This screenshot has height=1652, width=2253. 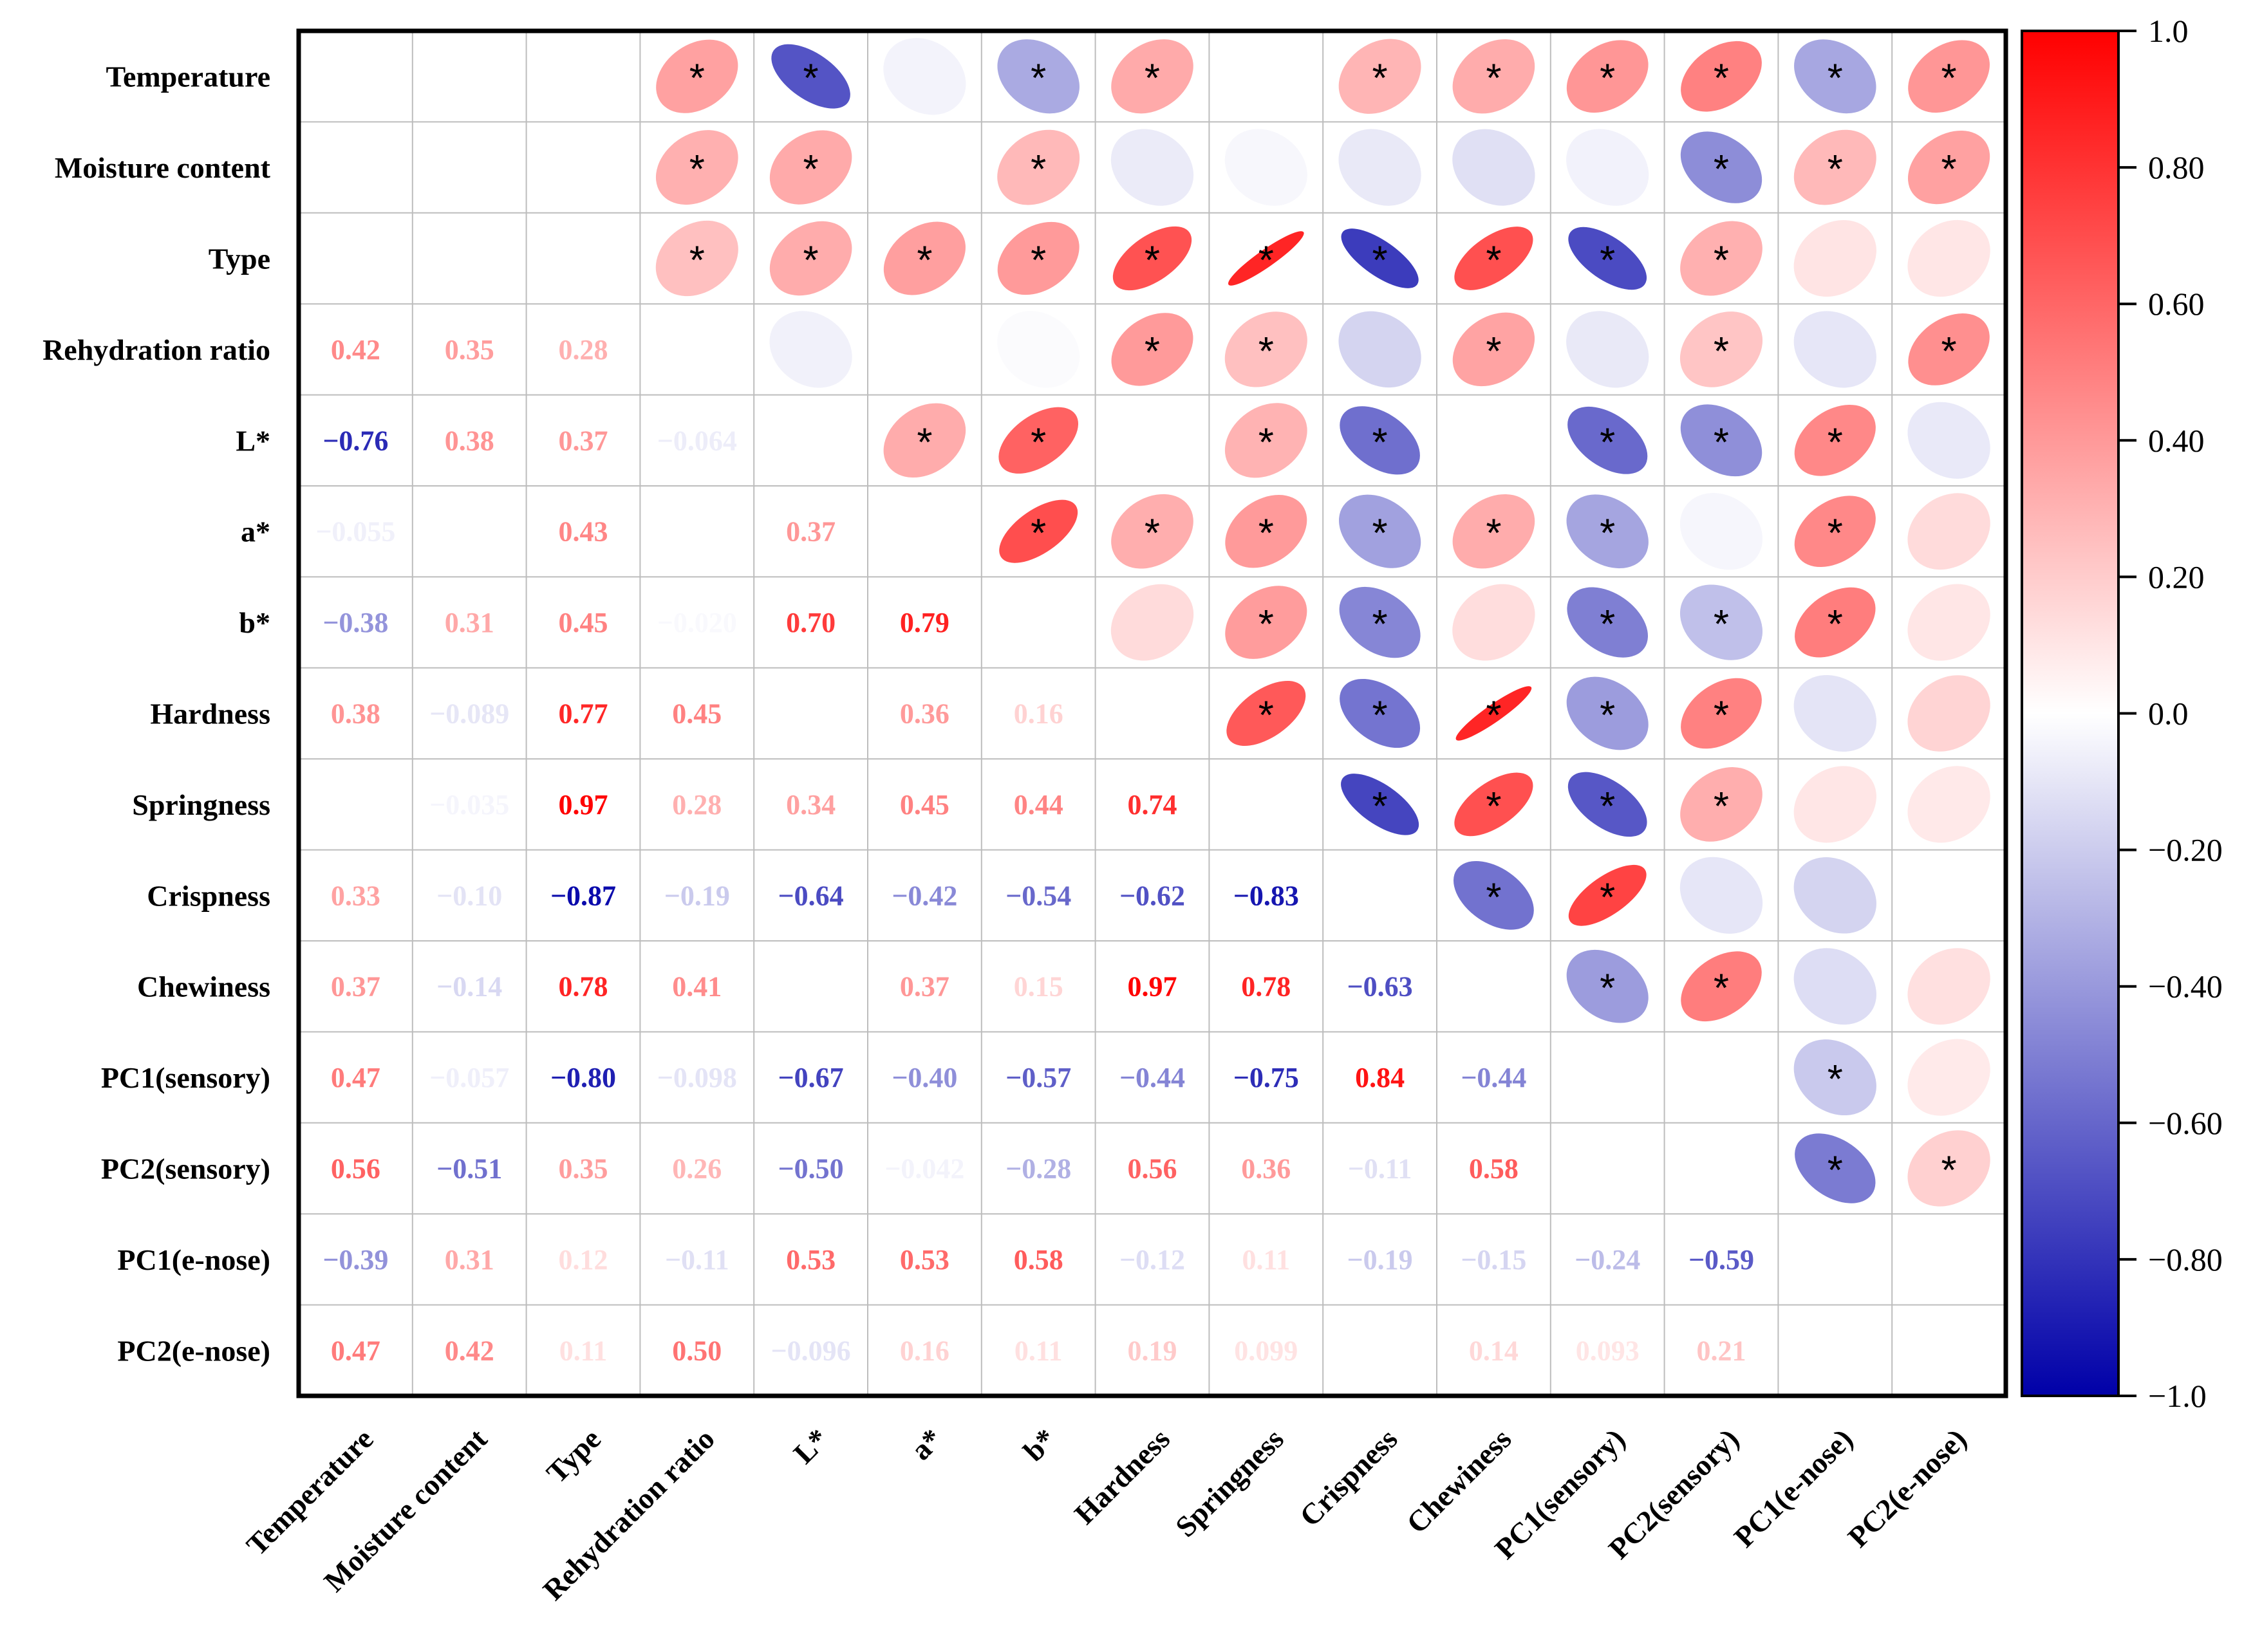 I want to click on cell-value: −0.064, so click(x=697, y=441).